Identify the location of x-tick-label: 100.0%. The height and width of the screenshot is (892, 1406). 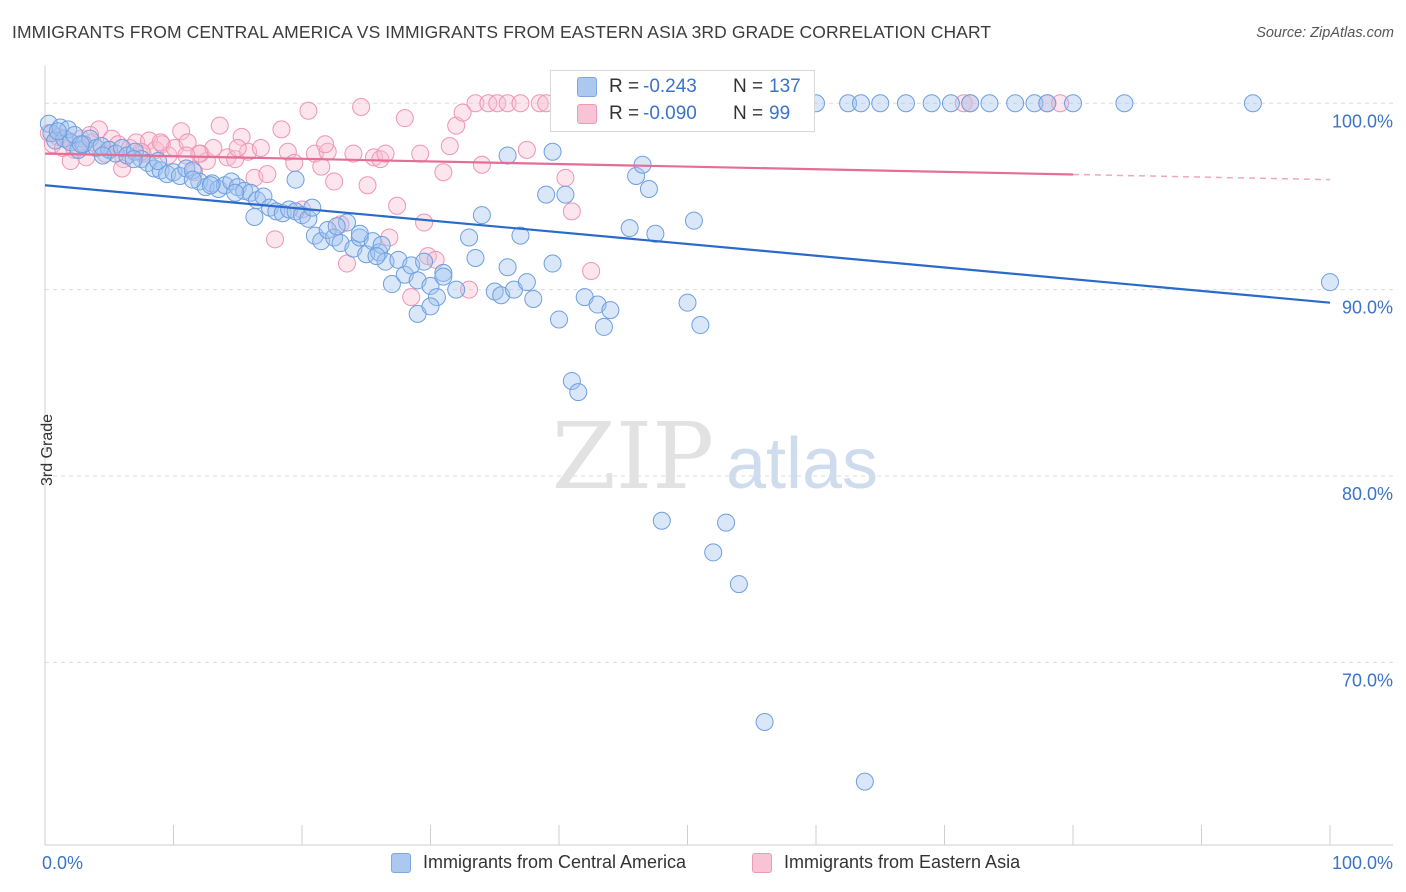
(1362, 863).